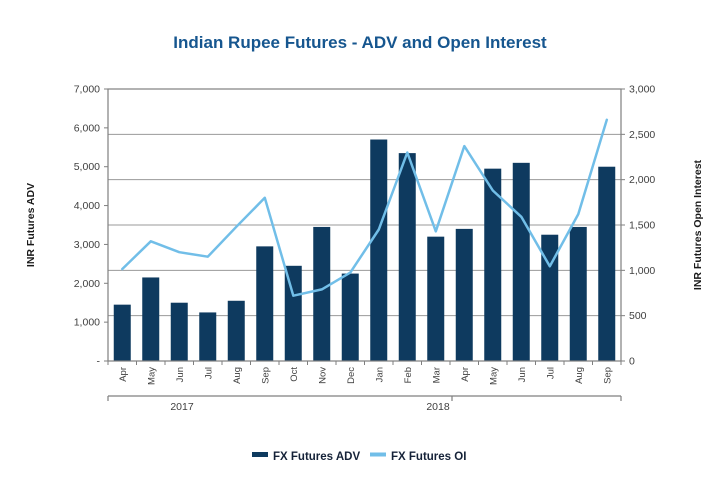 The height and width of the screenshot is (500, 720). What do you see at coordinates (436, 375) in the screenshot?
I see `month-label: Mar` at bounding box center [436, 375].